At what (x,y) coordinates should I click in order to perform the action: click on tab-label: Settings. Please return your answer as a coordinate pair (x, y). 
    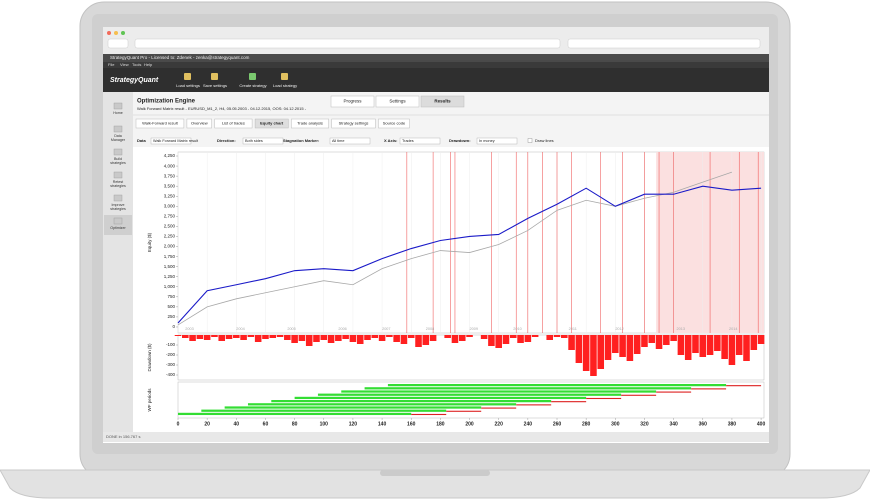
    Looking at the image, I should click on (397, 101).